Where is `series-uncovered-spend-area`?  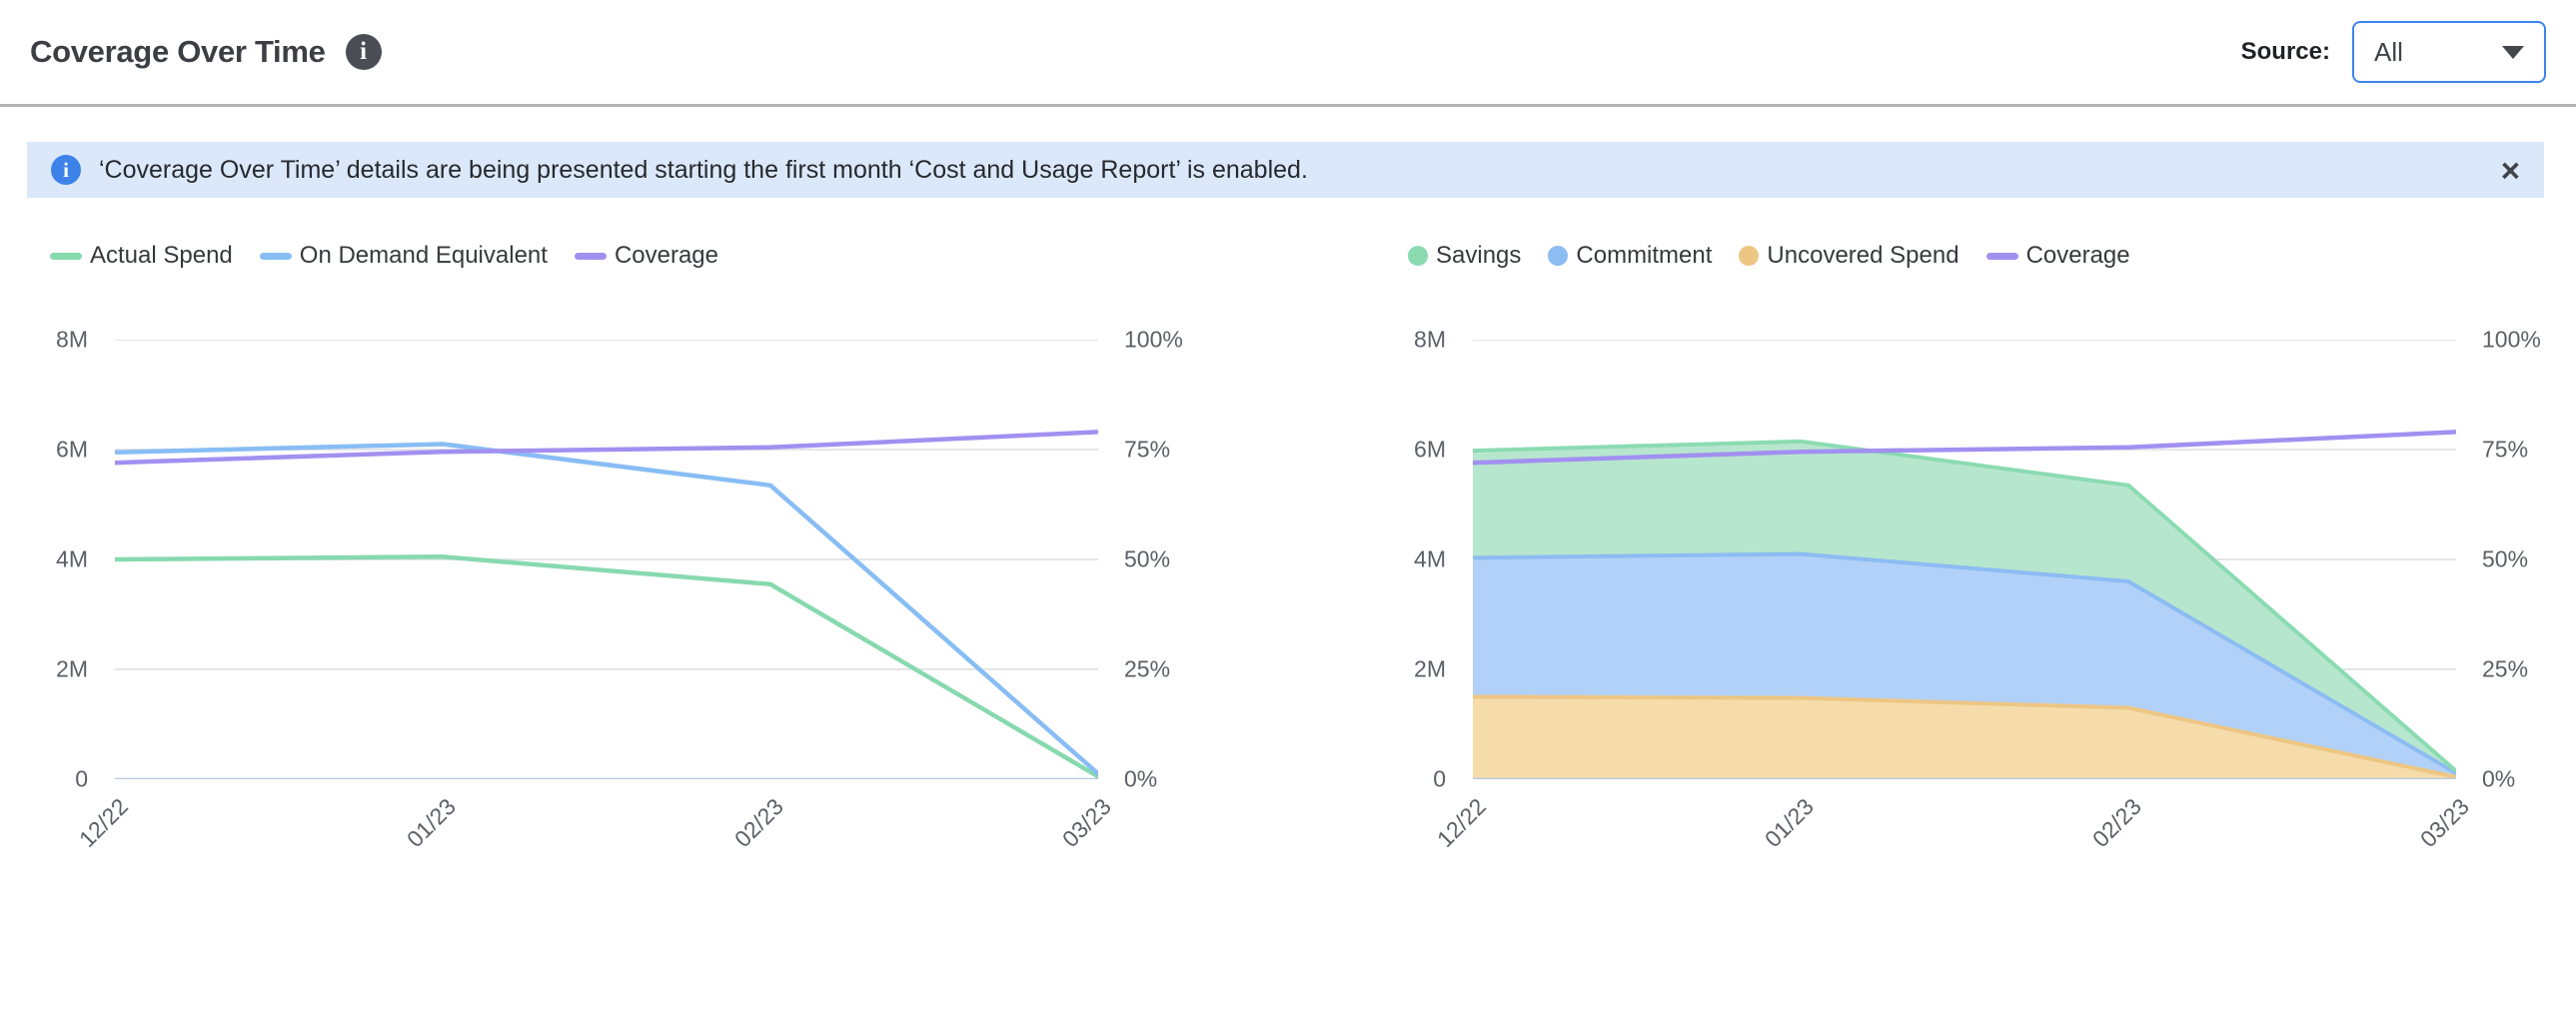
series-uncovered-spend-area is located at coordinates (1964, 737).